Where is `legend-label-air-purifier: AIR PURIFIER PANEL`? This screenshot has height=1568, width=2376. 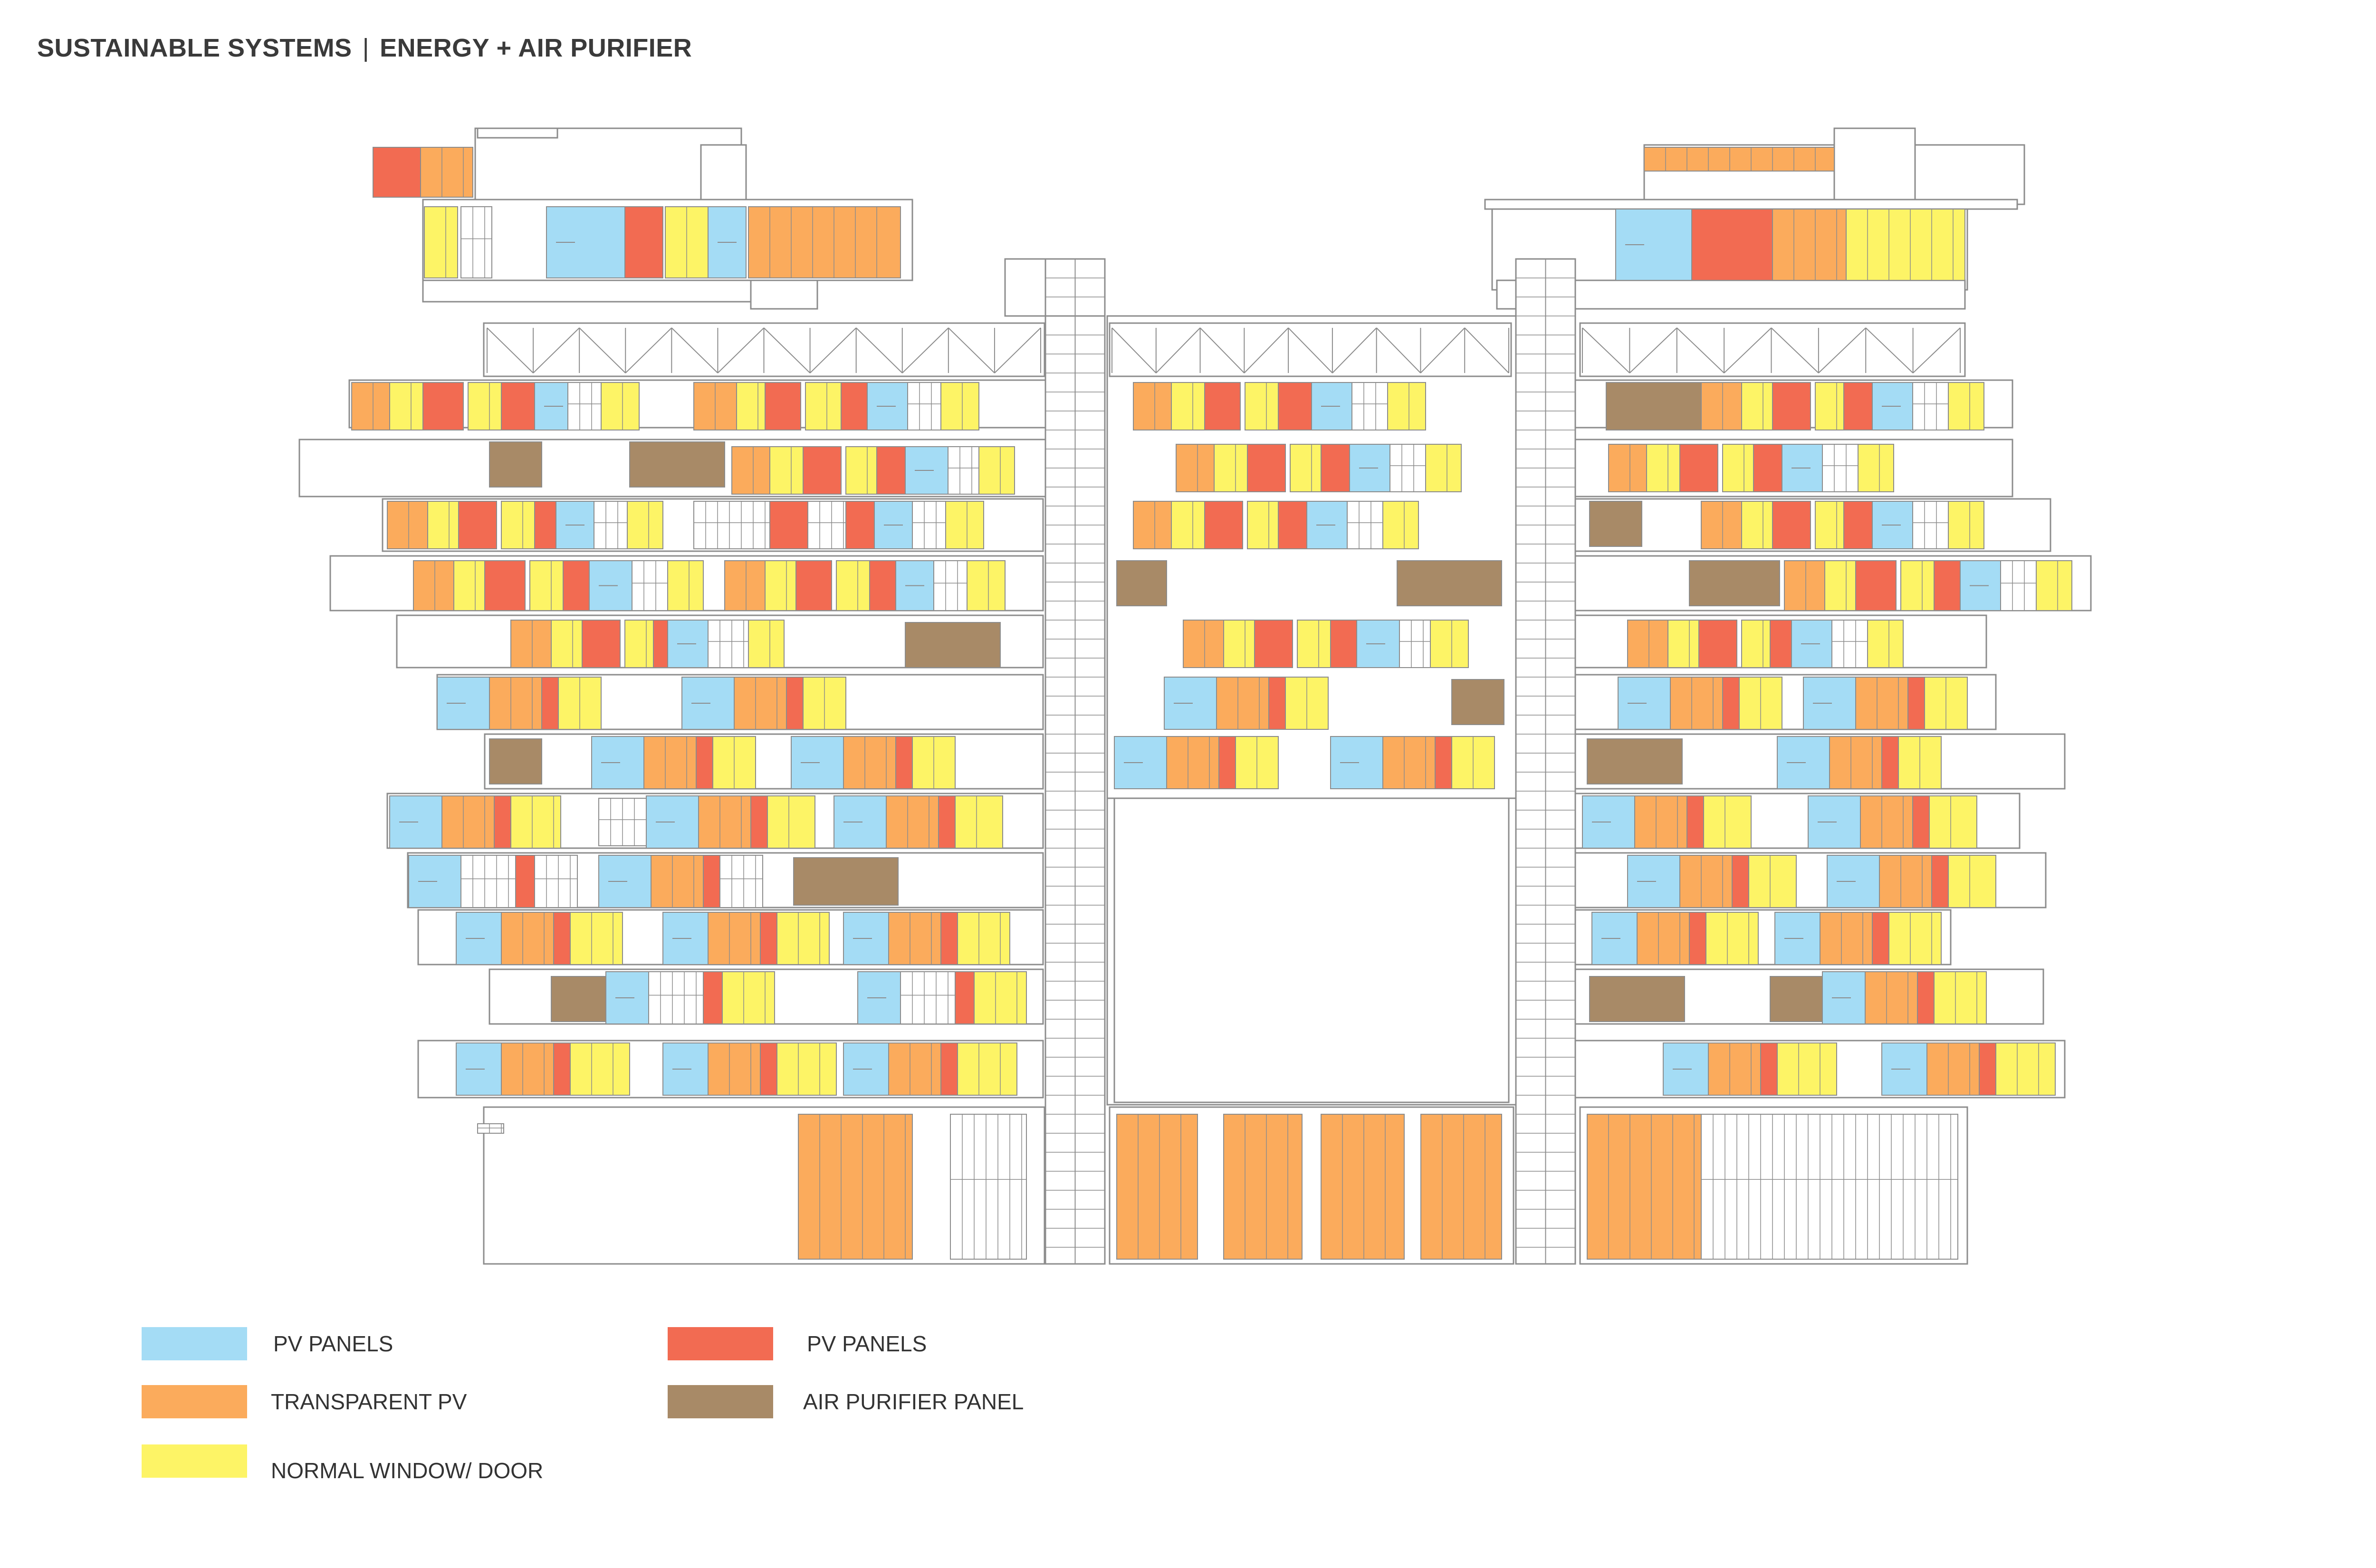
legend-label-air-purifier: AIR PURIFIER PANEL is located at coordinates (913, 1402).